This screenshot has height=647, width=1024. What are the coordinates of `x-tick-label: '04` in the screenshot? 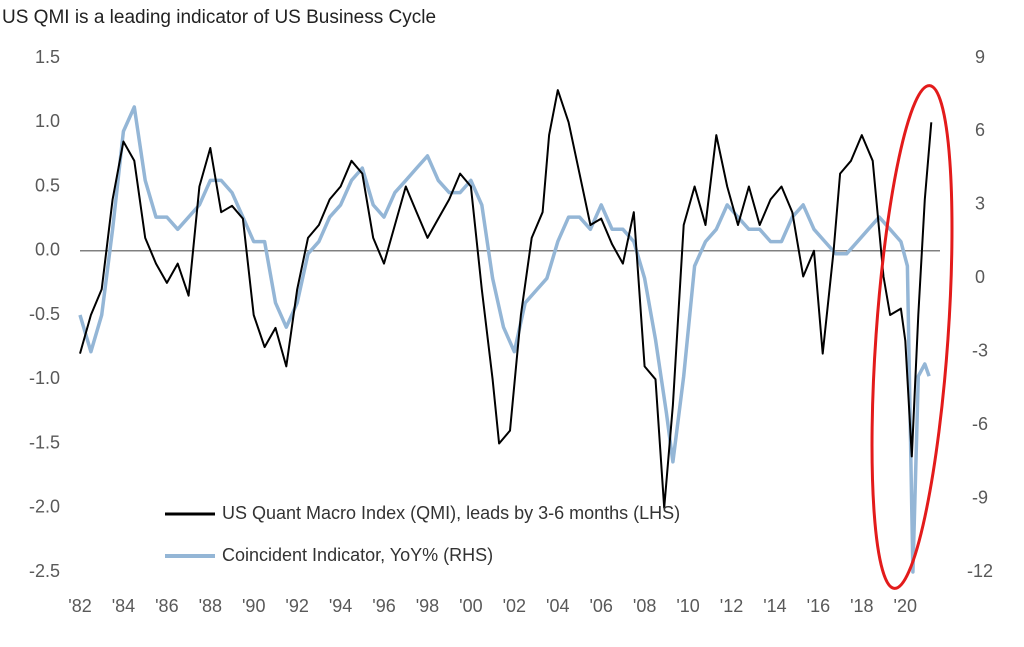 It's located at (557, 606).